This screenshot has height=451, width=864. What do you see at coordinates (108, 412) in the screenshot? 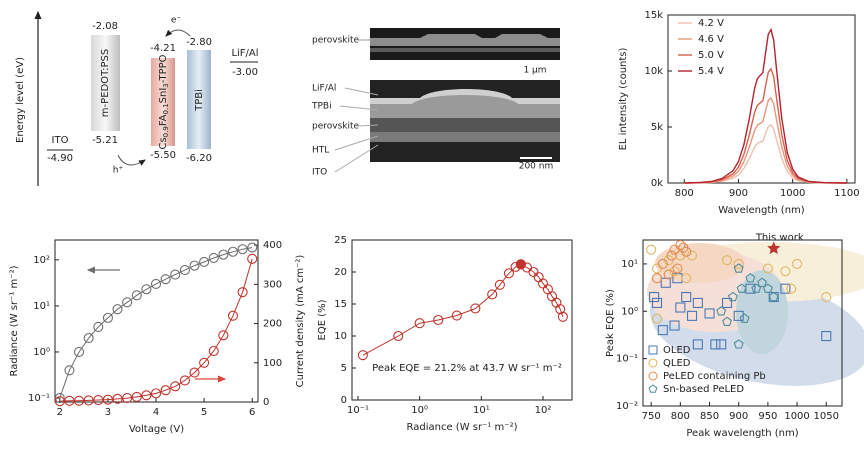
I see `x-tick-label: 3` at bounding box center [108, 412].